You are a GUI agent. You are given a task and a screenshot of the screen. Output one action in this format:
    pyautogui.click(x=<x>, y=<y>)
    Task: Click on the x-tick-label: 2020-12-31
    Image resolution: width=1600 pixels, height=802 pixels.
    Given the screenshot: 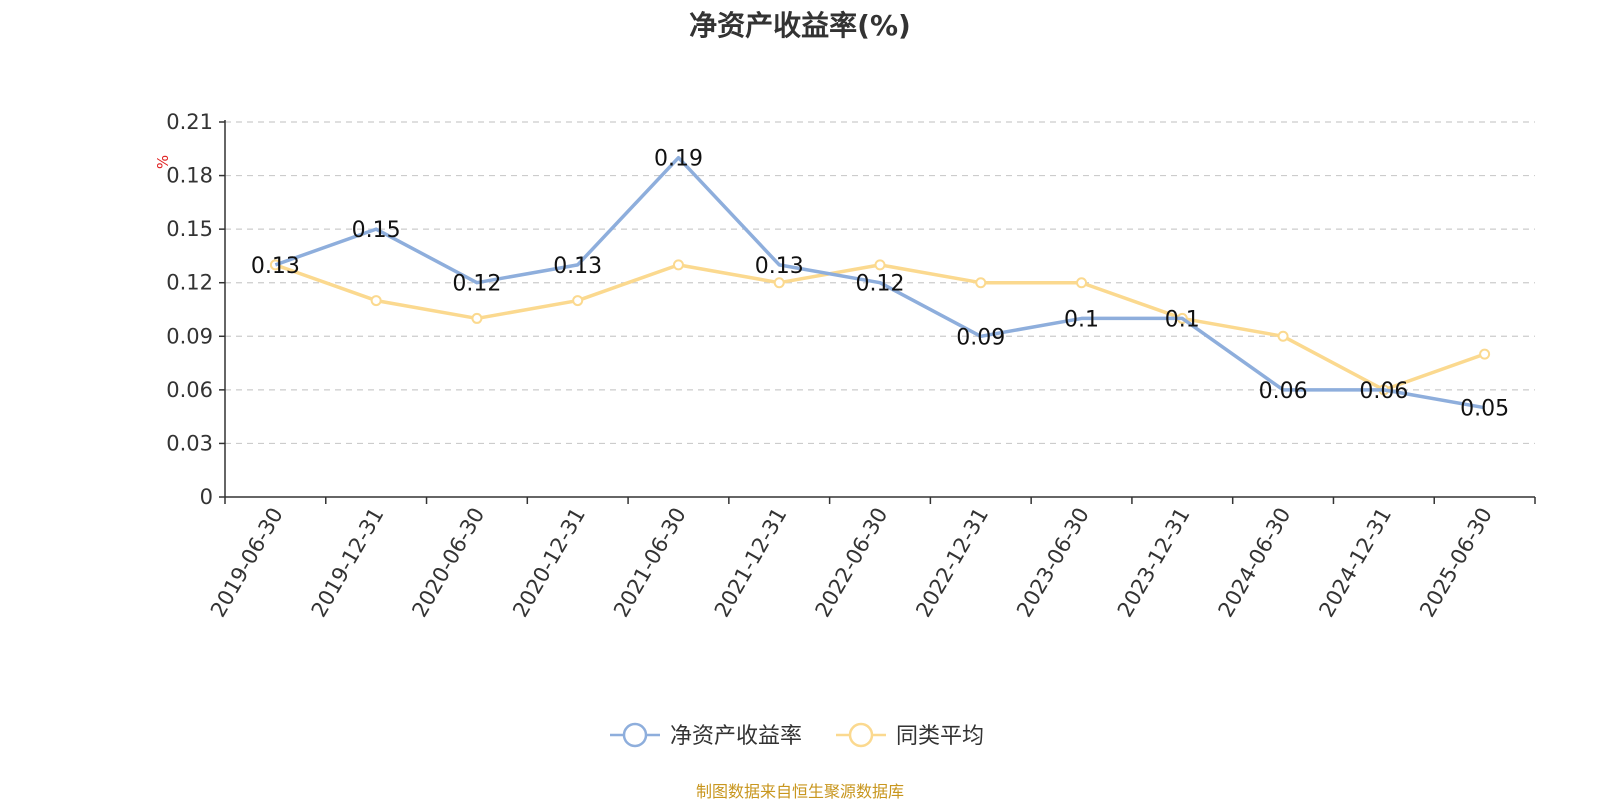 What is the action you would take?
    pyautogui.click(x=549, y=563)
    